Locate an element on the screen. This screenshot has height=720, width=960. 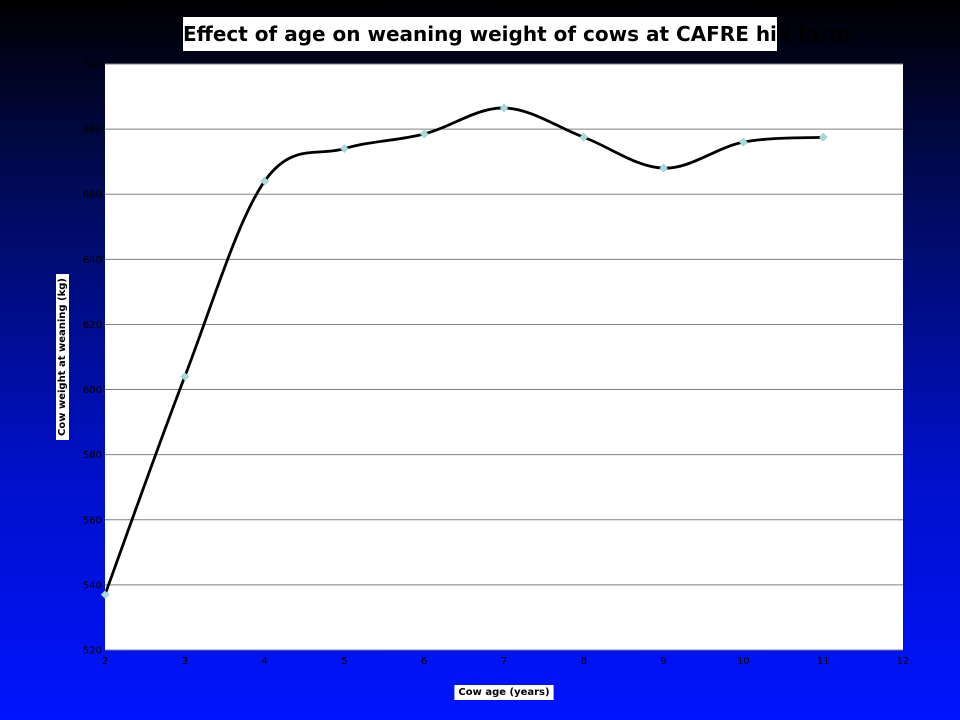
y-tick-label: 640 is located at coordinates (92, 260).